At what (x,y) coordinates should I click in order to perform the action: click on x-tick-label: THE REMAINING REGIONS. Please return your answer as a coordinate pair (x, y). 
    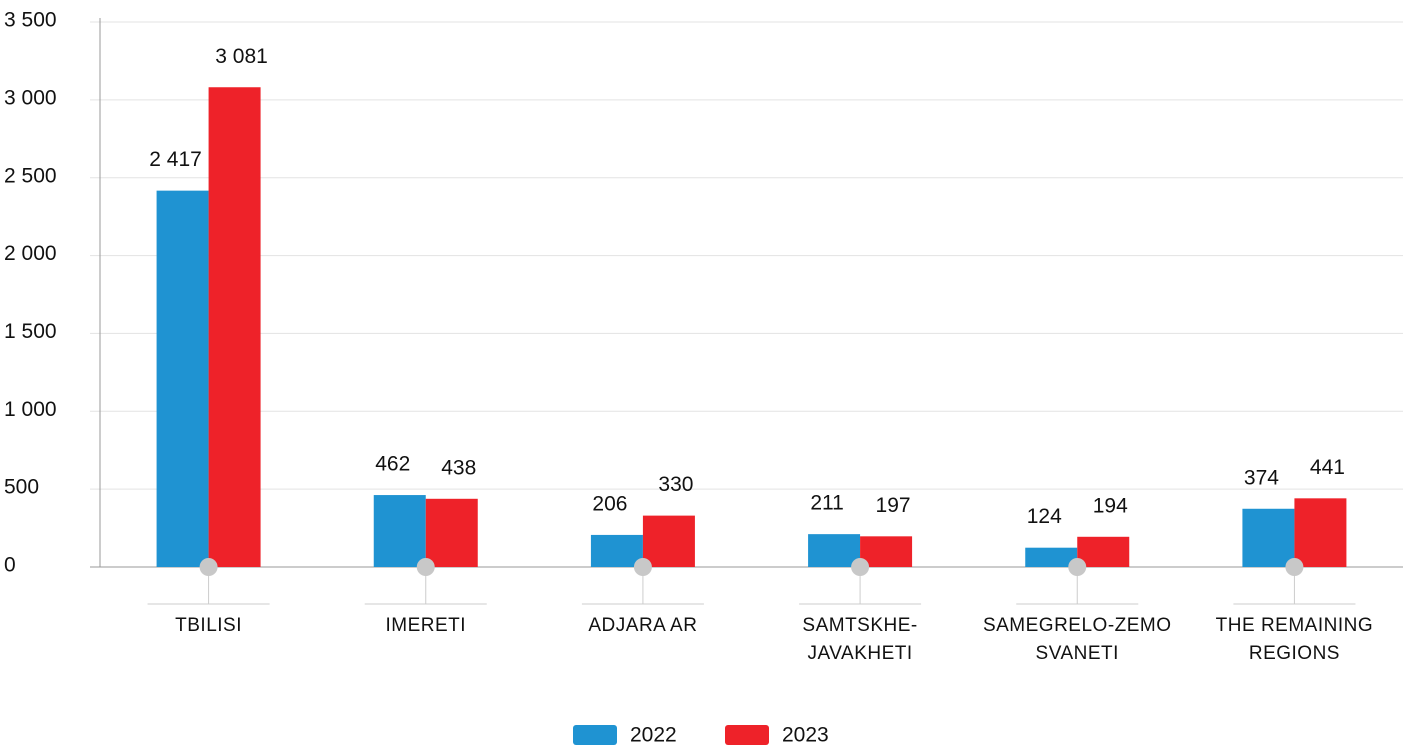
    Looking at the image, I should click on (1294, 639).